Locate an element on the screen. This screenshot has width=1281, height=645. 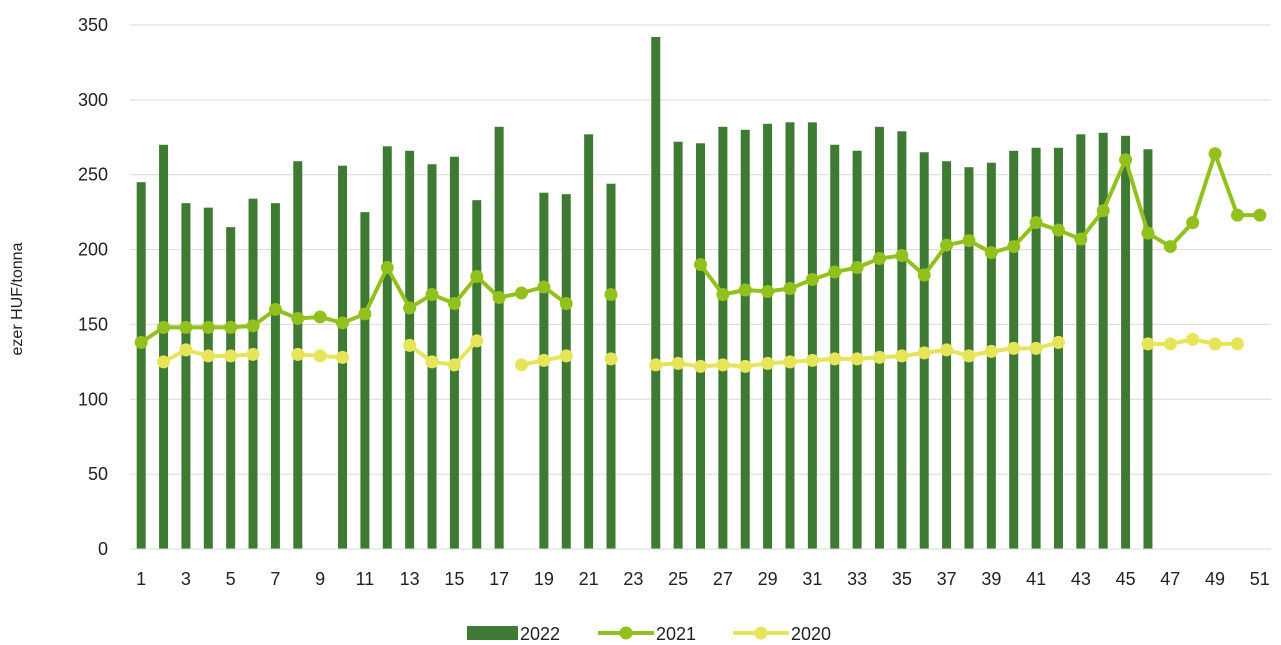
x-tick-label: 45 is located at coordinates (1126, 579).